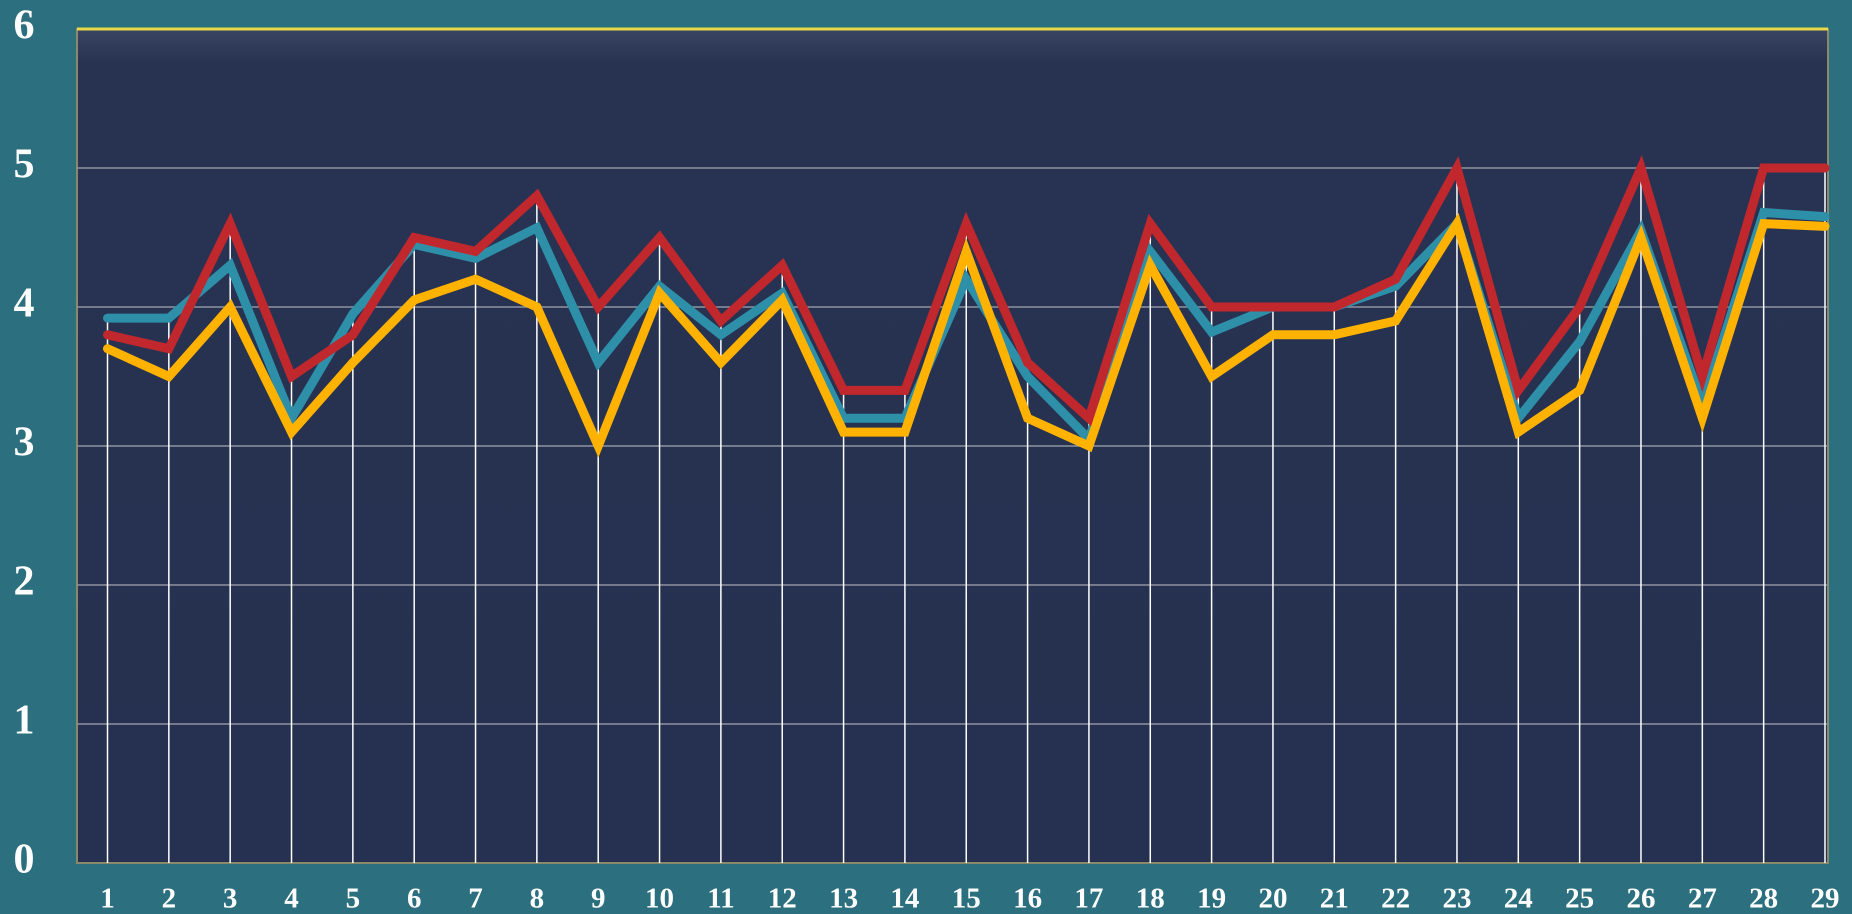 This screenshot has width=1852, height=914. I want to click on x-tick-label: 15, so click(966, 898).